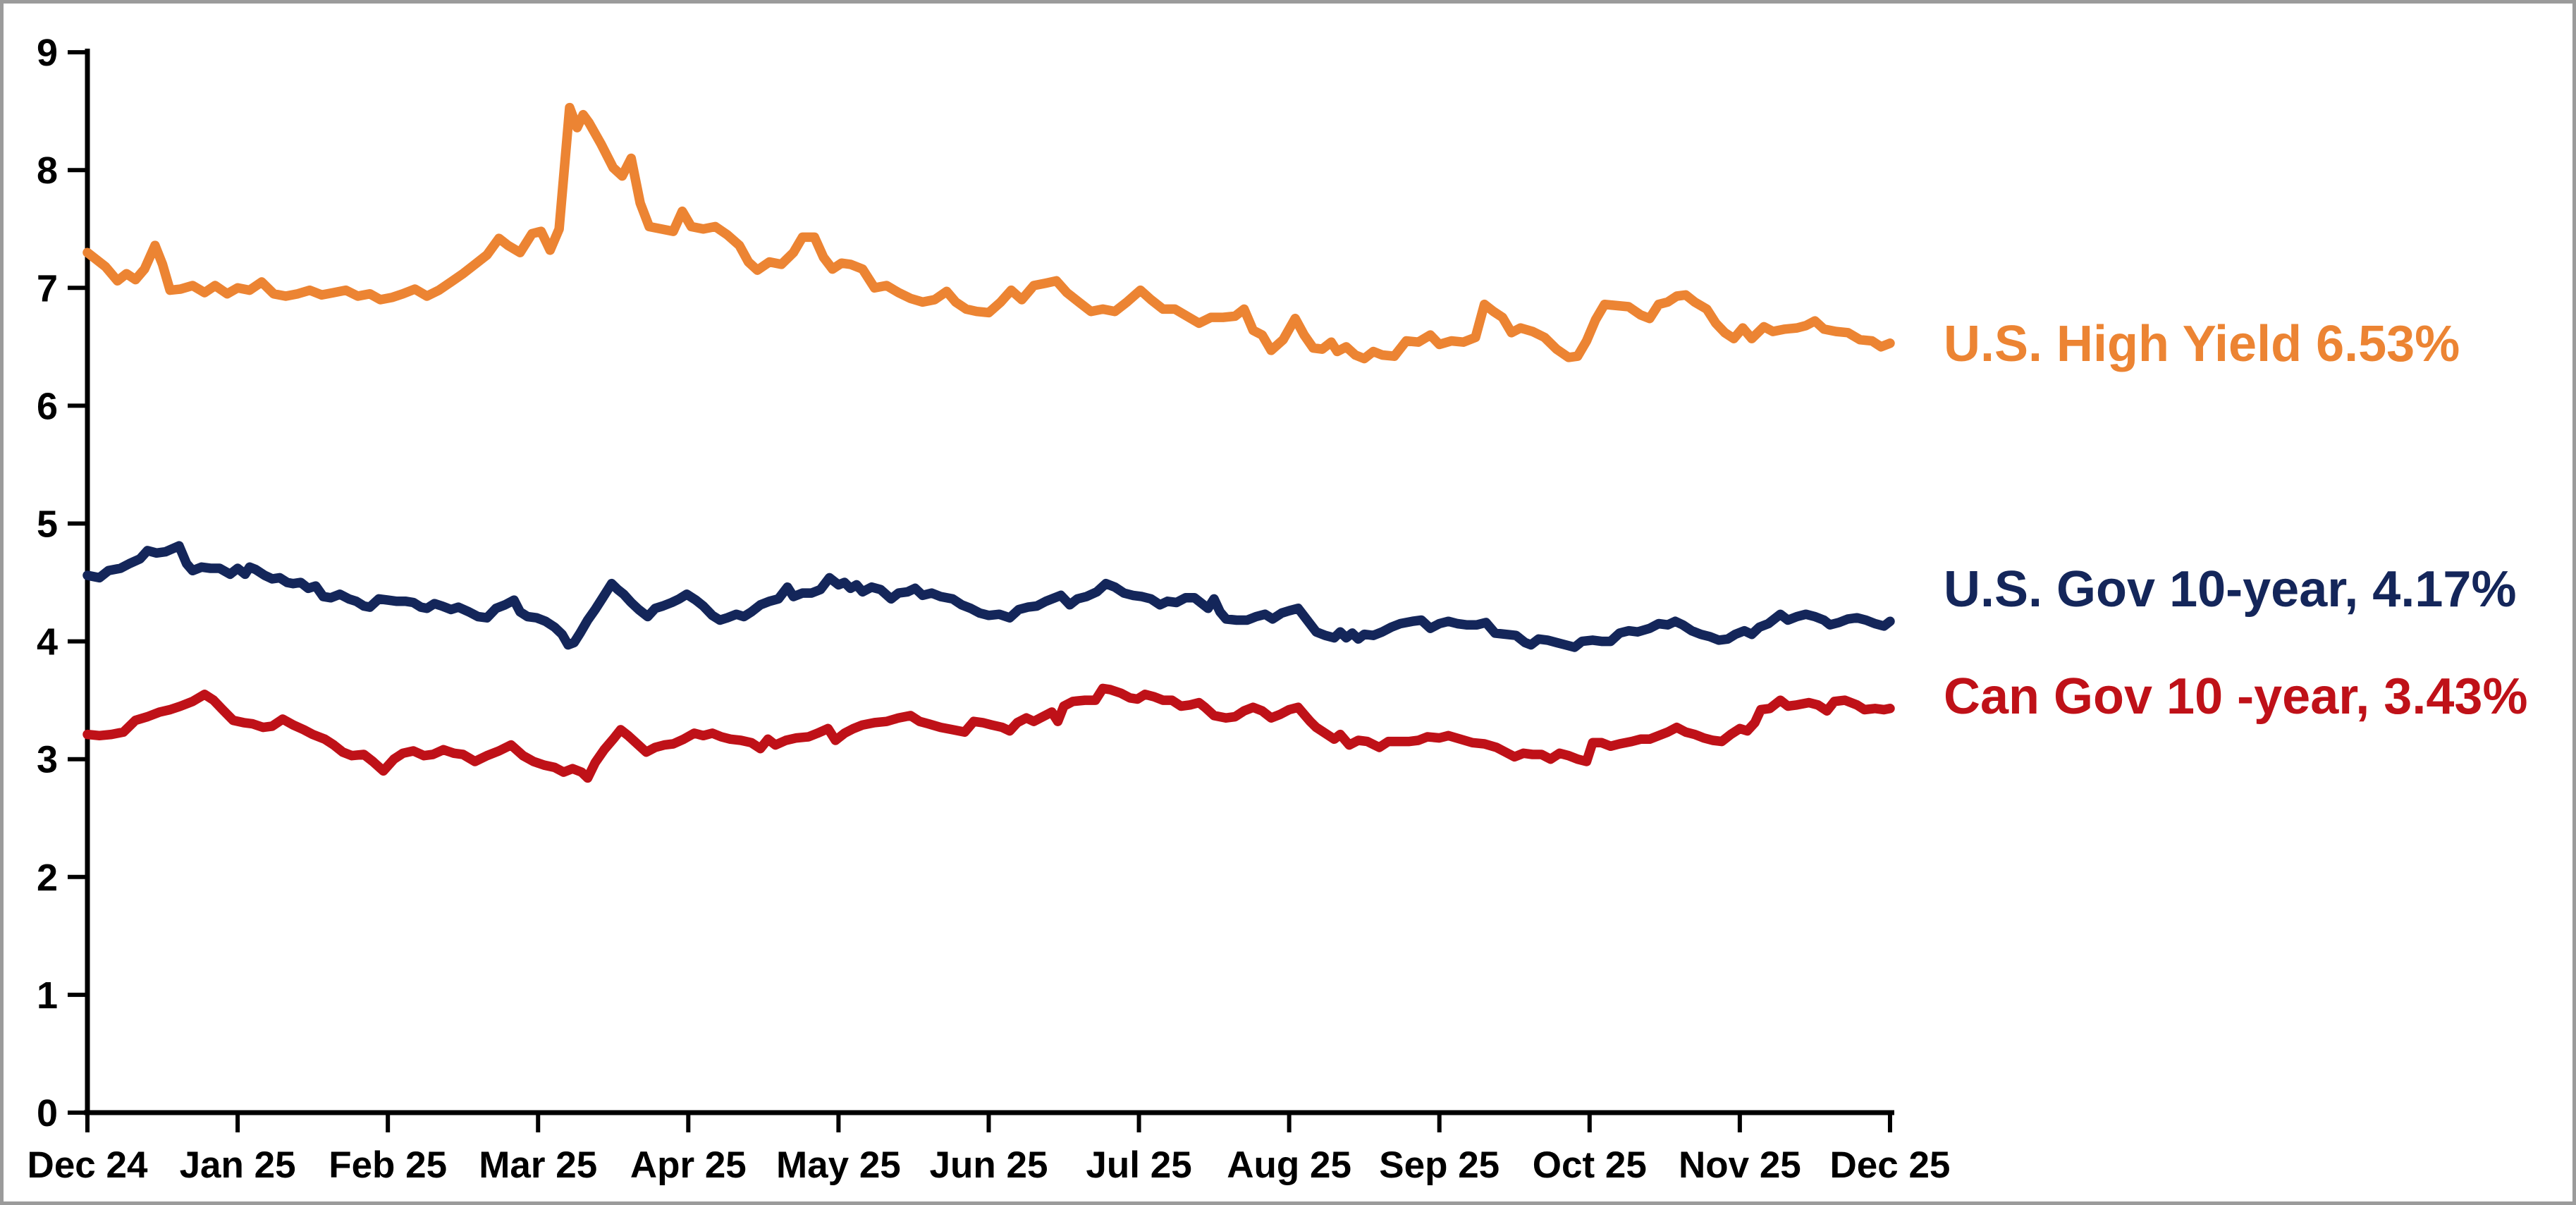 Image resolution: width=2576 pixels, height=1205 pixels. Describe the element at coordinates (988, 733) in the screenshot. I see `series-line-can-gov-10-year` at that location.